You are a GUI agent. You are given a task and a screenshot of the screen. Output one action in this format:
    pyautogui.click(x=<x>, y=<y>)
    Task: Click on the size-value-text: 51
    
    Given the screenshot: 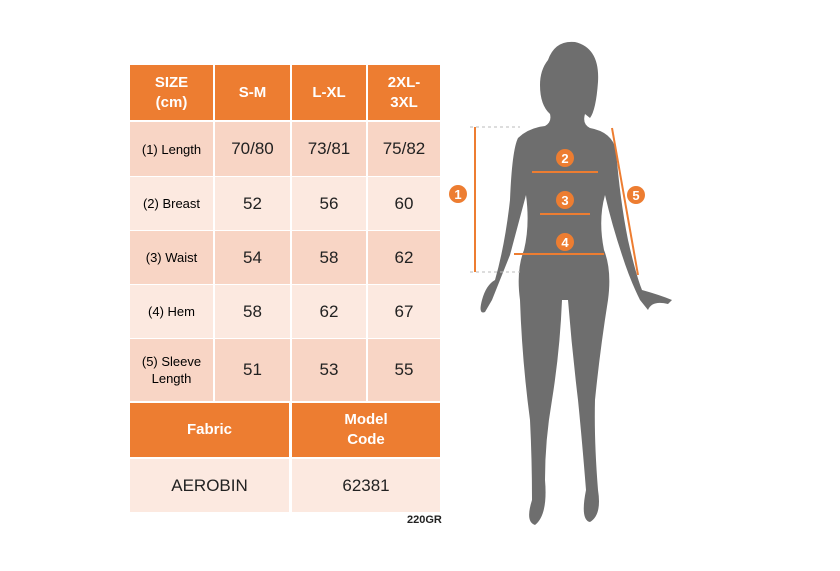 What is the action you would take?
    pyautogui.click(x=252, y=369)
    